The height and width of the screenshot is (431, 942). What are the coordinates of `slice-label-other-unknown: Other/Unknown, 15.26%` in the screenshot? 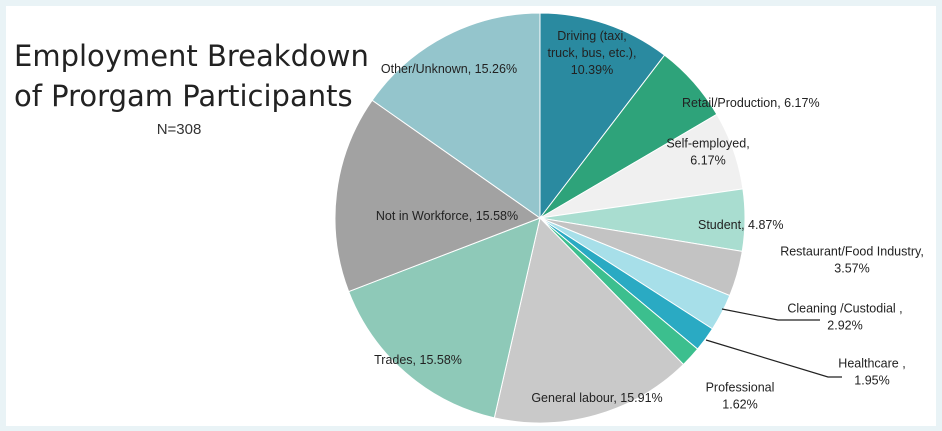 It's located at (449, 69).